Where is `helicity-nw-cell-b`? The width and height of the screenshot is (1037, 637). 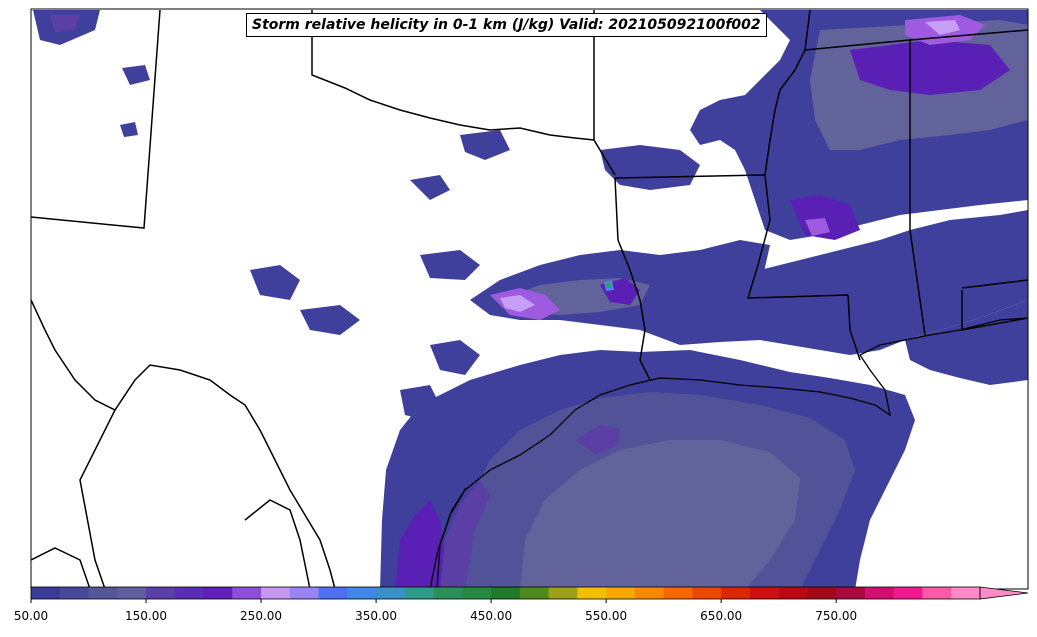 helicity-nw-cell-b is located at coordinates (136, 75).